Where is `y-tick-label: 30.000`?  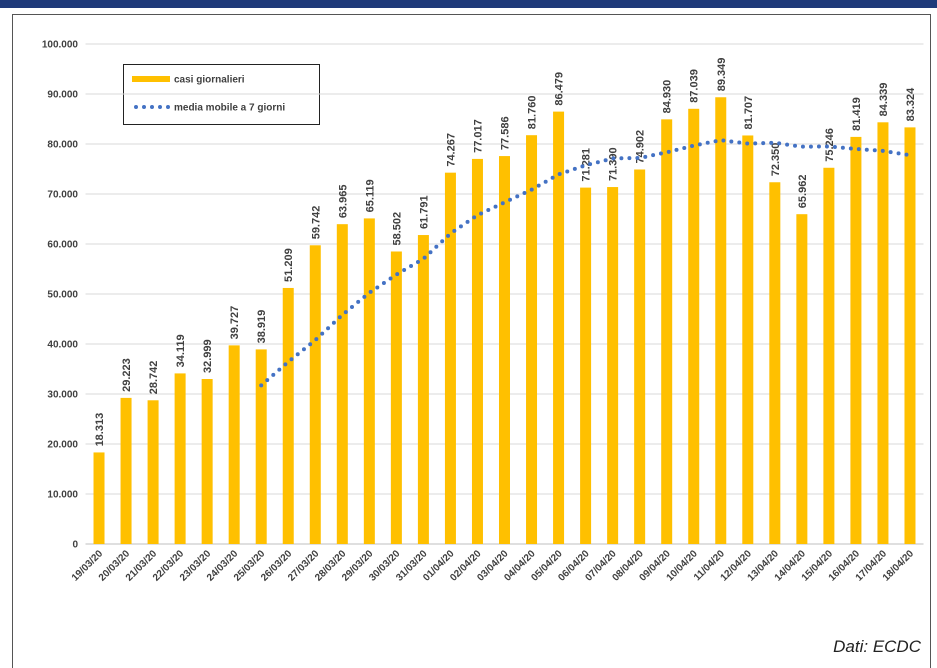 y-tick-label: 30.000 is located at coordinates (62, 395).